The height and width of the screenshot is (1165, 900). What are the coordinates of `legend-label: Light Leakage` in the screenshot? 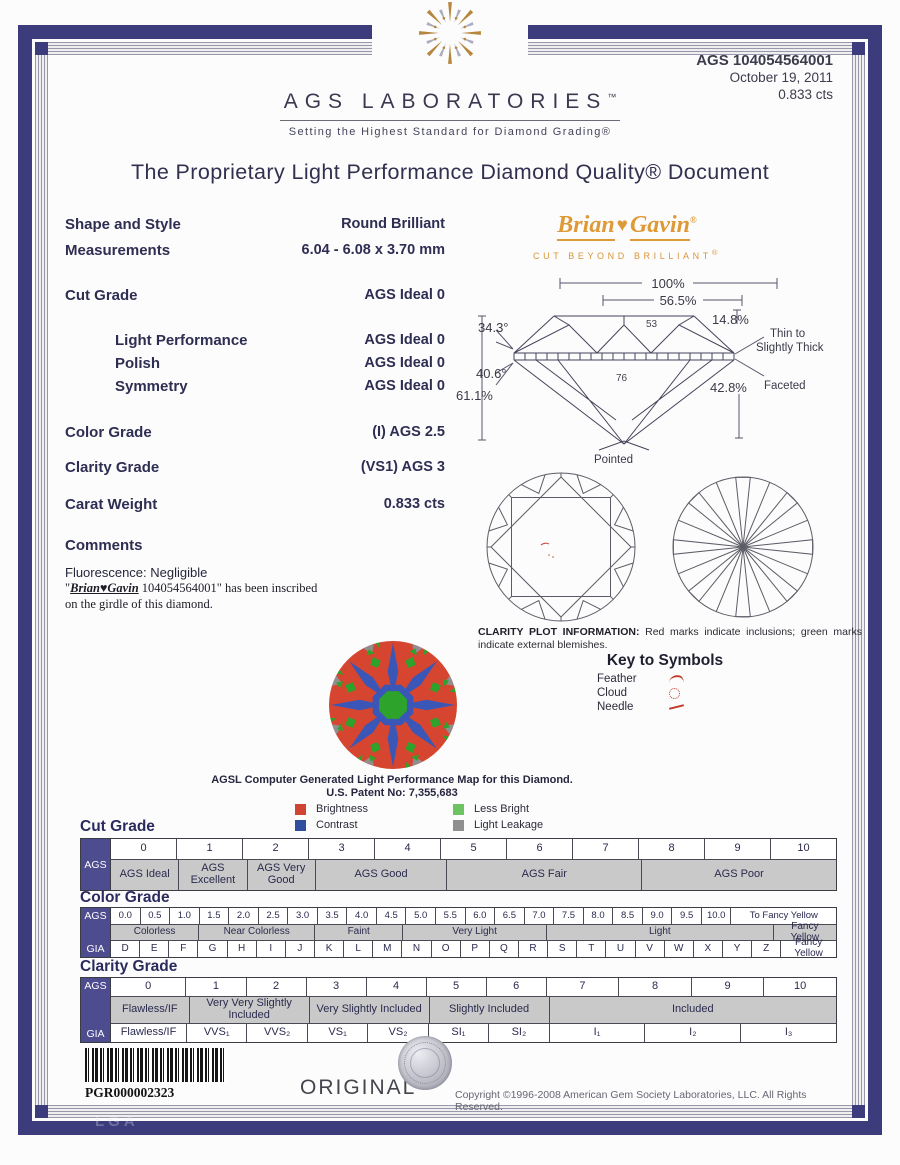 It's located at (509, 825).